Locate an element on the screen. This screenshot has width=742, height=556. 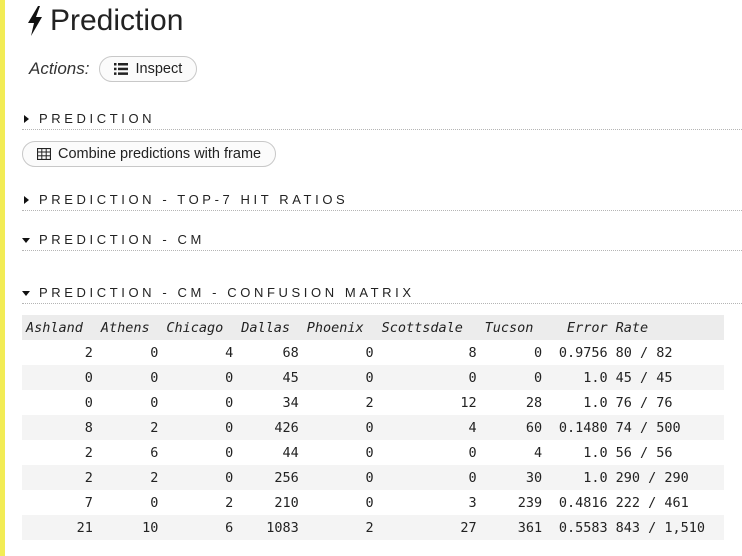
table-cell: 1083 is located at coordinates (270, 527).